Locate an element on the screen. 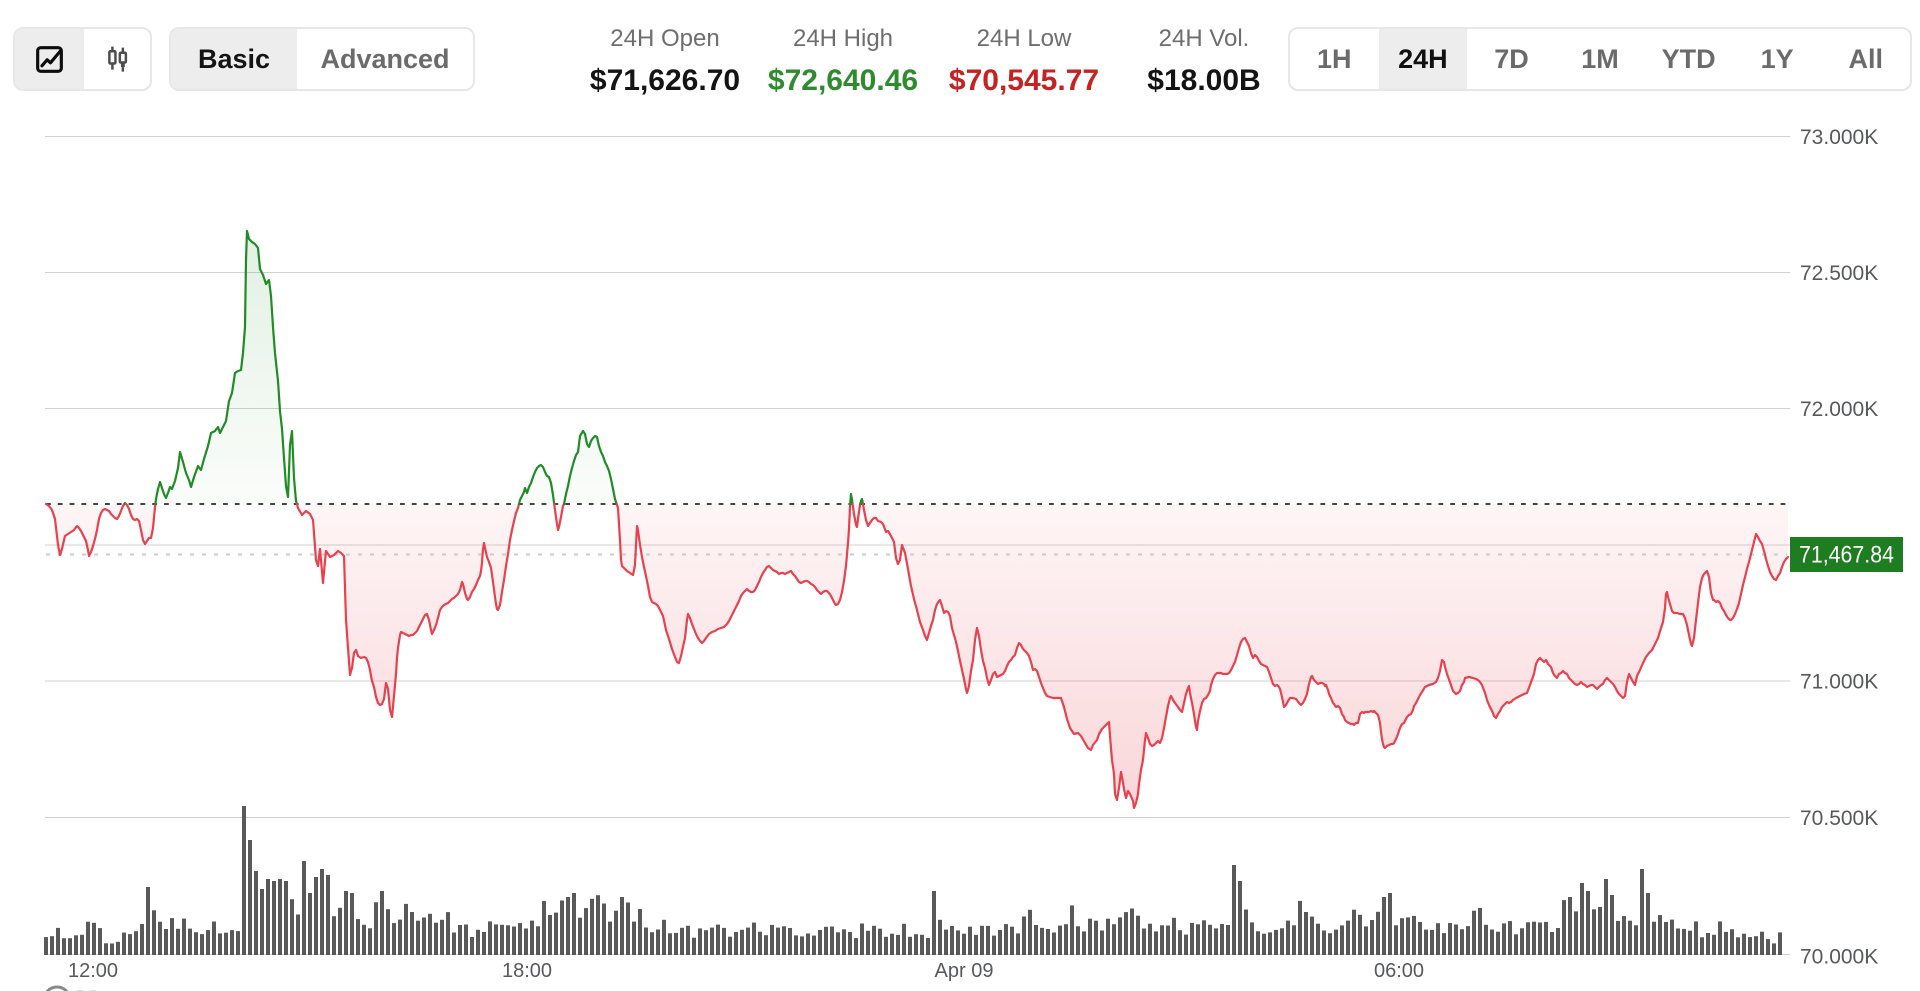 Image resolution: width=1920 pixels, height=991 pixels. svg-text: 18:00 is located at coordinates (527, 971).